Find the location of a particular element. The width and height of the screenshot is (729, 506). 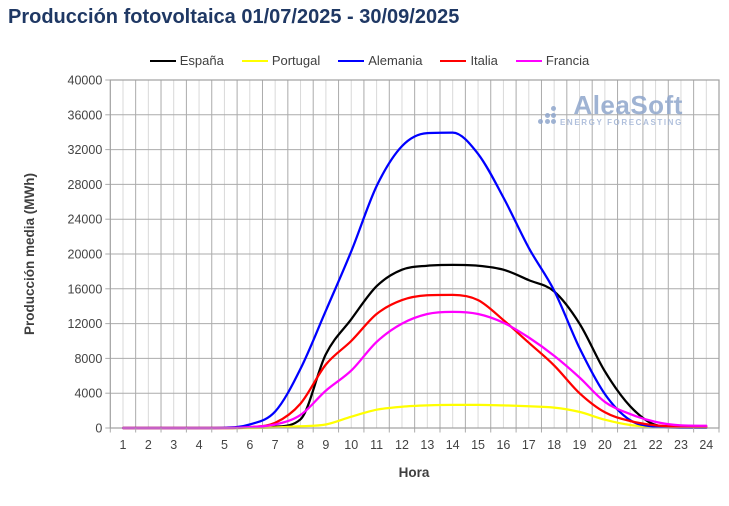

y-tick-label: 20000 is located at coordinates (85, 255).